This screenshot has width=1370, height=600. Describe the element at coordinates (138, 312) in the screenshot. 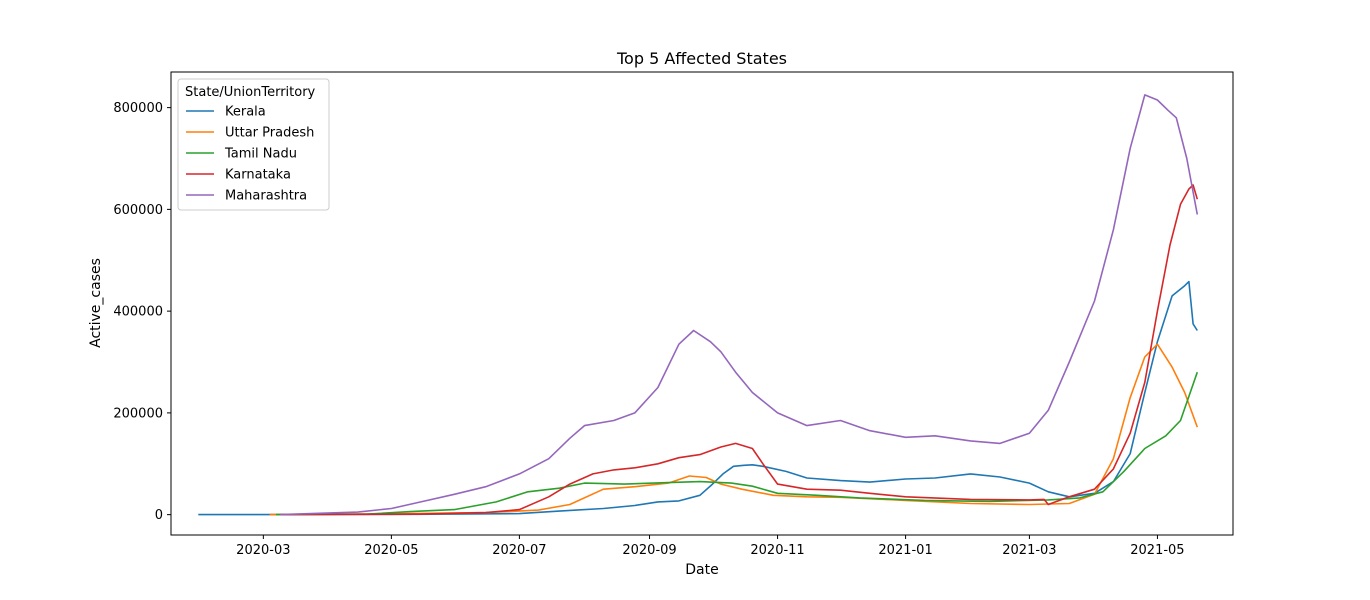

I see `y-tick-label: 400000` at that location.